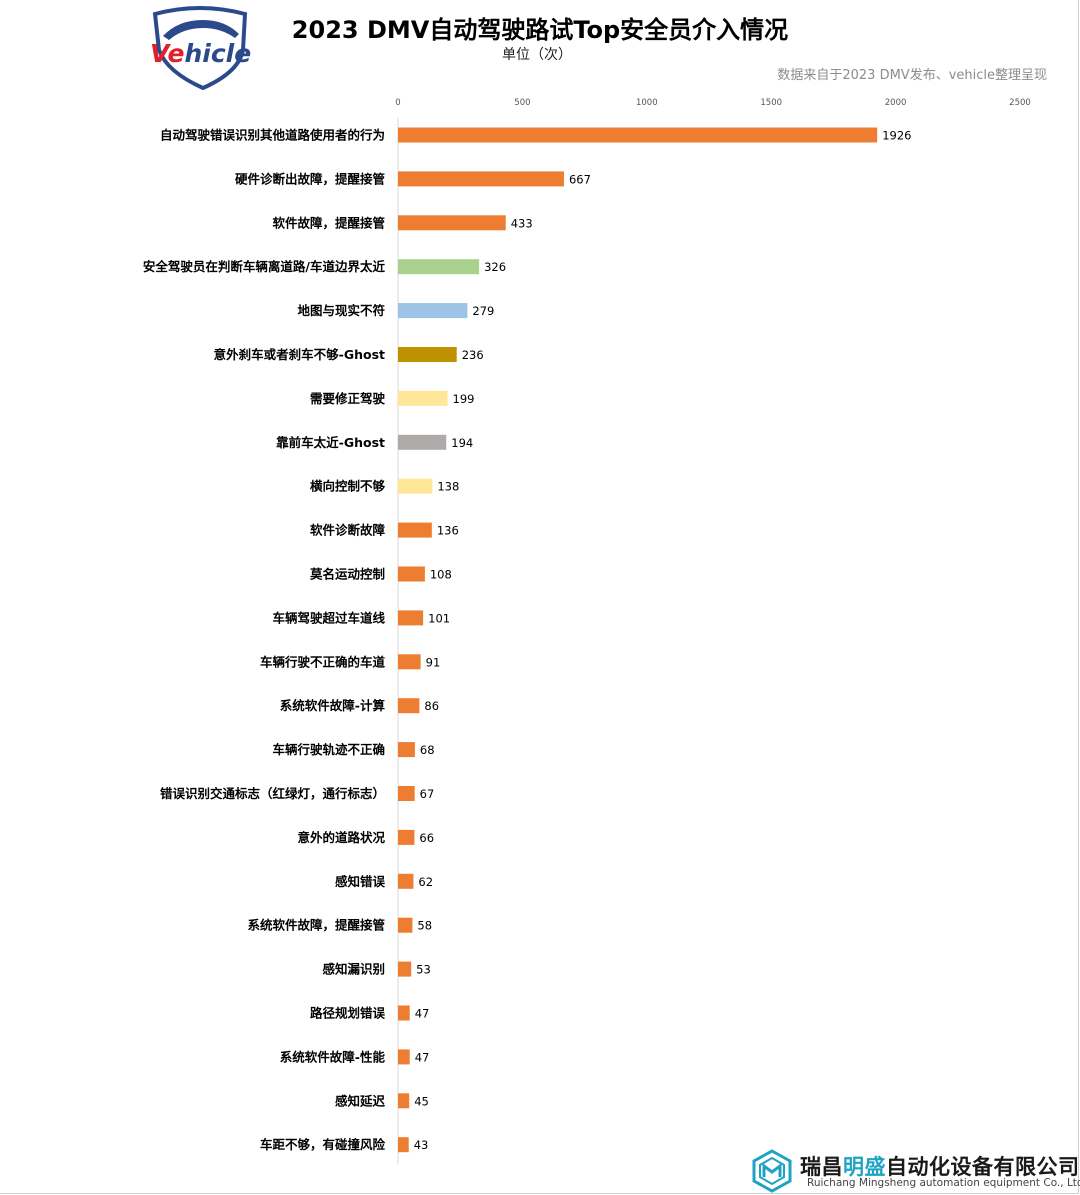 Image resolution: width=1080 pixels, height=1195 pixels. What do you see at coordinates (316, 925) in the screenshot?
I see `category-label: 系统软件故障，提醒接管` at bounding box center [316, 925].